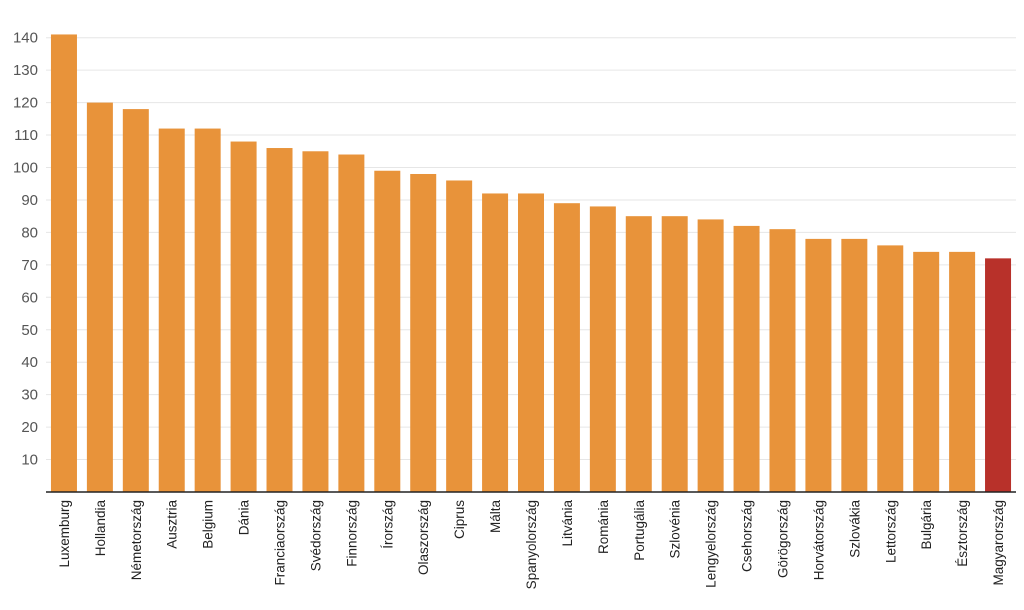 This screenshot has height=610, width=1024. What do you see at coordinates (244, 518) in the screenshot?
I see `x-tick-label: Dánia` at bounding box center [244, 518].